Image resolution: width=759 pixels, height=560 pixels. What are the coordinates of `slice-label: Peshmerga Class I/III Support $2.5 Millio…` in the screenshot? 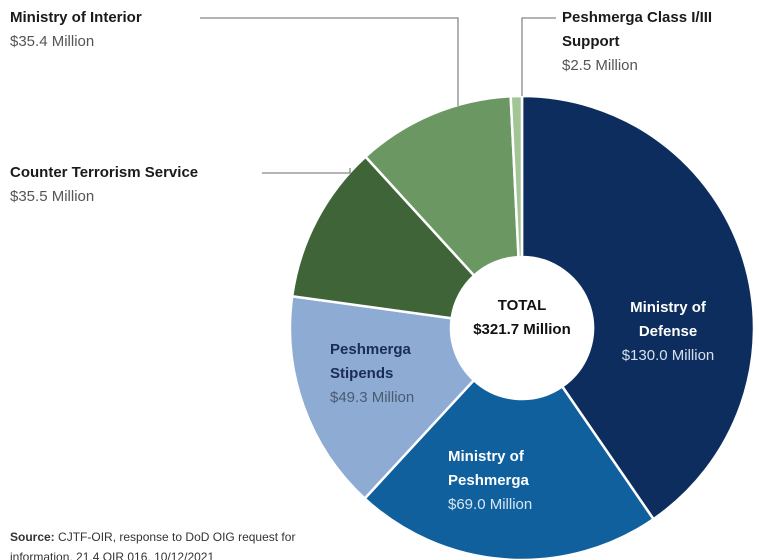 It's located at (660, 42).